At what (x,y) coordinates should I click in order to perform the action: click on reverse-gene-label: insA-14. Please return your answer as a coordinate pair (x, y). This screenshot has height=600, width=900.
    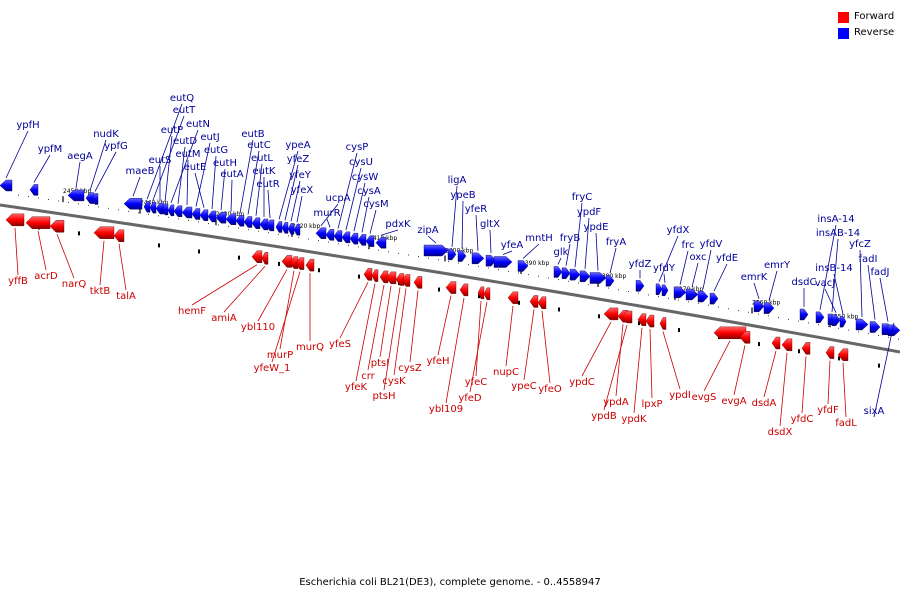
    Looking at the image, I should click on (835, 219).